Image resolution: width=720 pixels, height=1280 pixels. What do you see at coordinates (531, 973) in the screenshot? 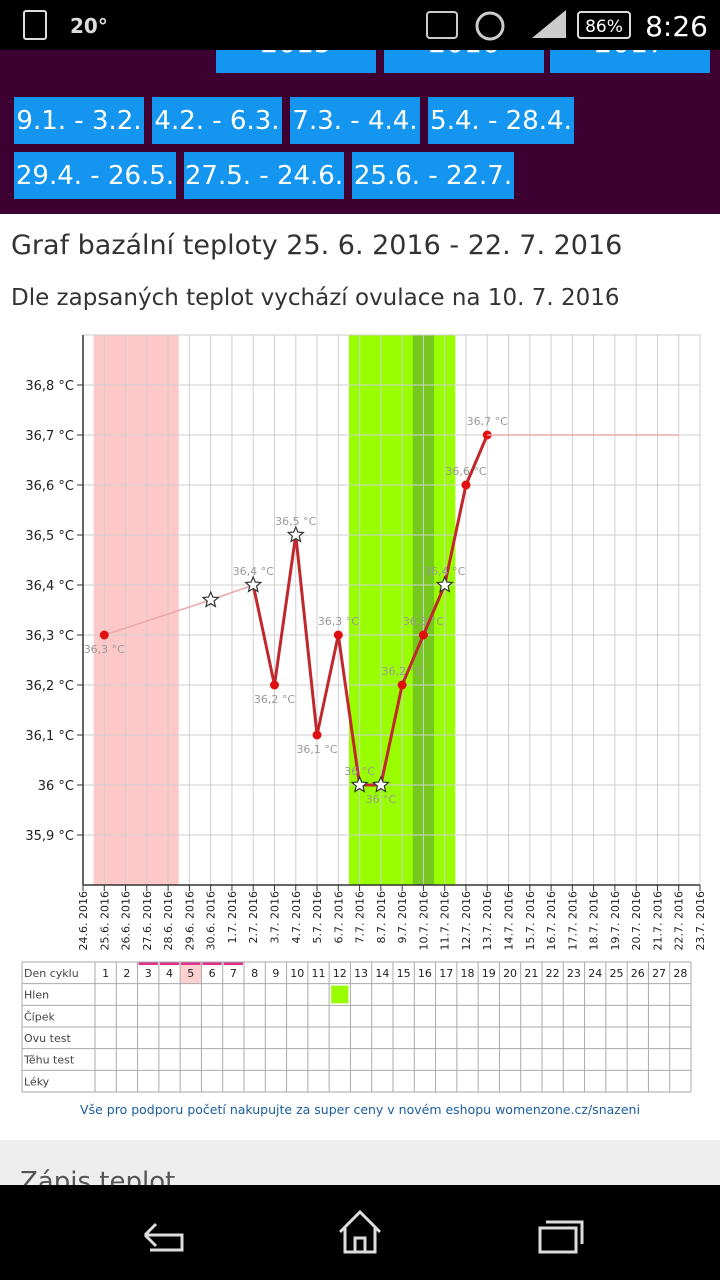
I see `day-number: 21` at bounding box center [531, 973].